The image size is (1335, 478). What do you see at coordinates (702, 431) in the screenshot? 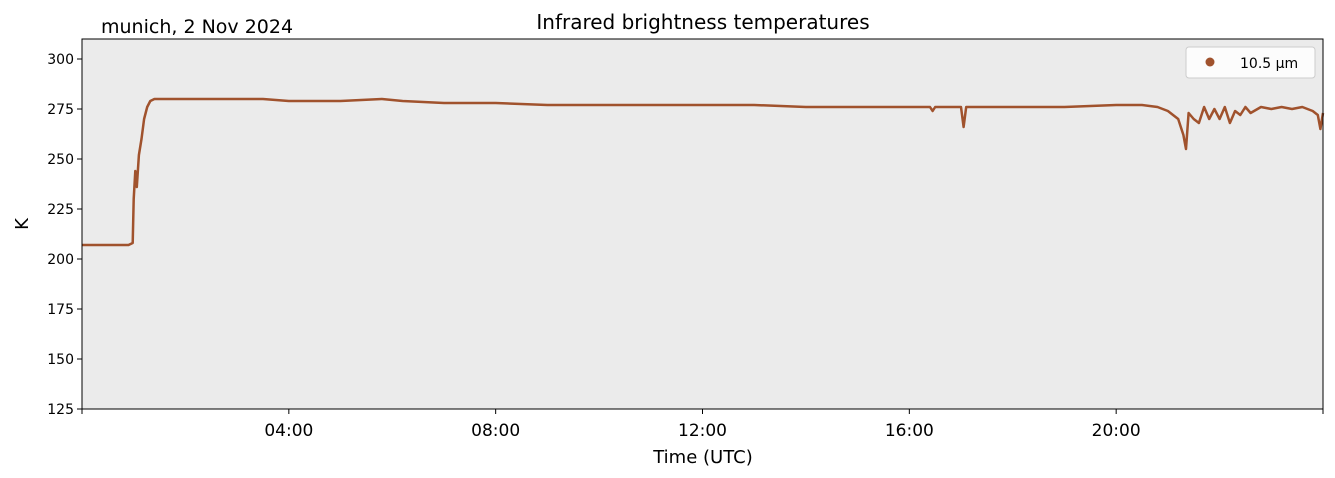
I see `x-tick-label: 12:00` at bounding box center [702, 431].